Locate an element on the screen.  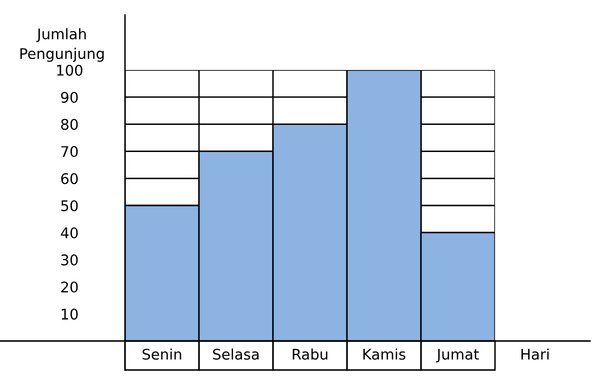
x-tick-label: Jumat is located at coordinates (457, 355).